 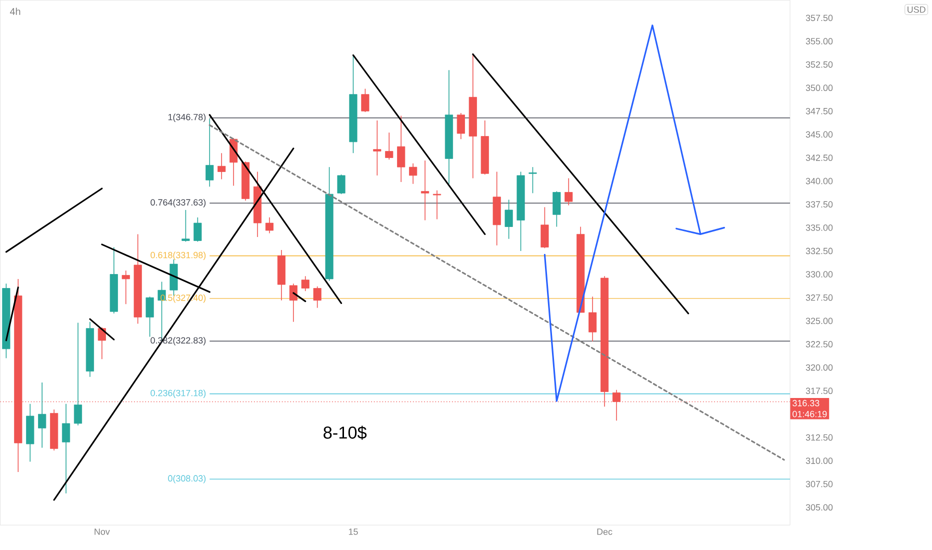 What do you see at coordinates (809, 414) in the screenshot?
I see `text: 01:46:19` at bounding box center [809, 414].